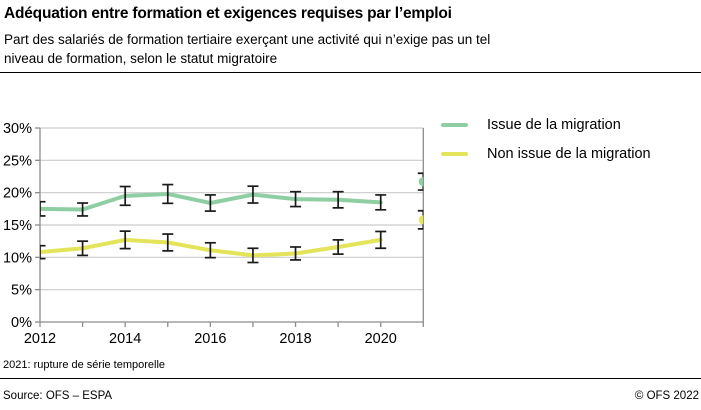  Describe the element at coordinates (350, 72) in the screenshot. I see `header-divider` at that location.